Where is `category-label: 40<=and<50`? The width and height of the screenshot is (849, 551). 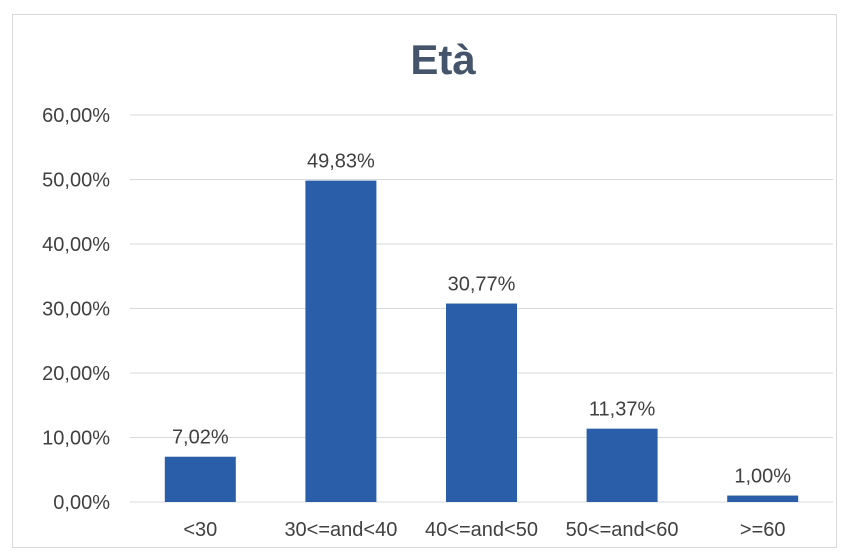 category-label: 40<=and<50 is located at coordinates (481, 530).